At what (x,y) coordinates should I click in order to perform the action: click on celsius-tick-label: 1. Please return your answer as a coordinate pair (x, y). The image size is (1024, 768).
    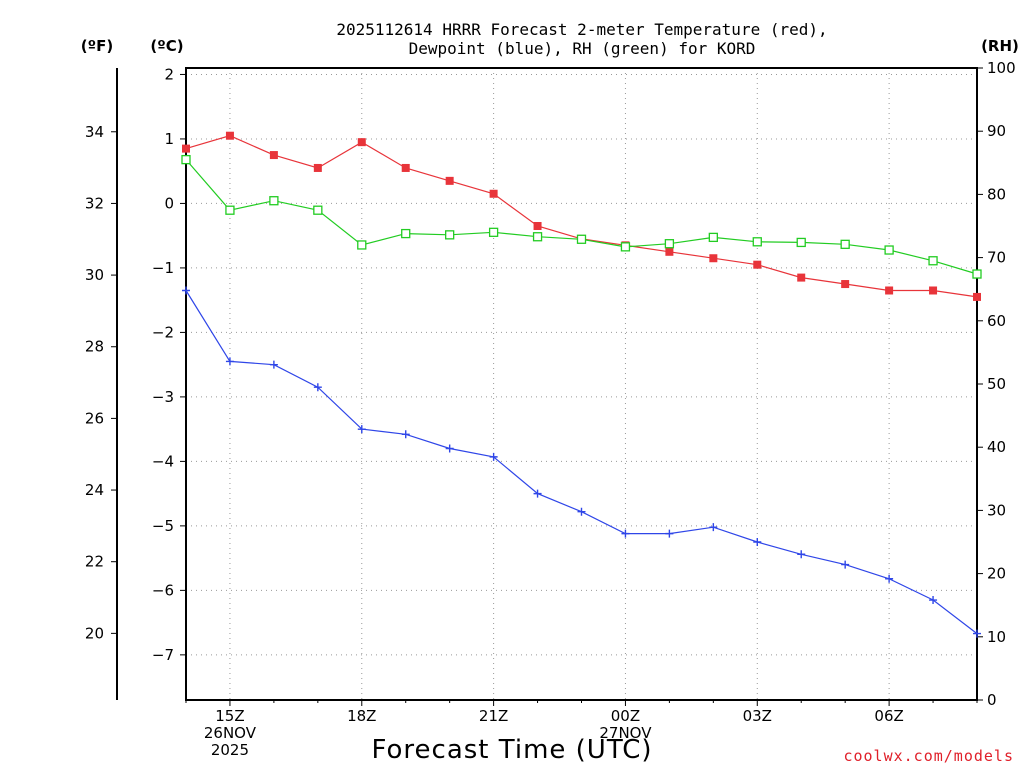
    Looking at the image, I should click on (169, 139).